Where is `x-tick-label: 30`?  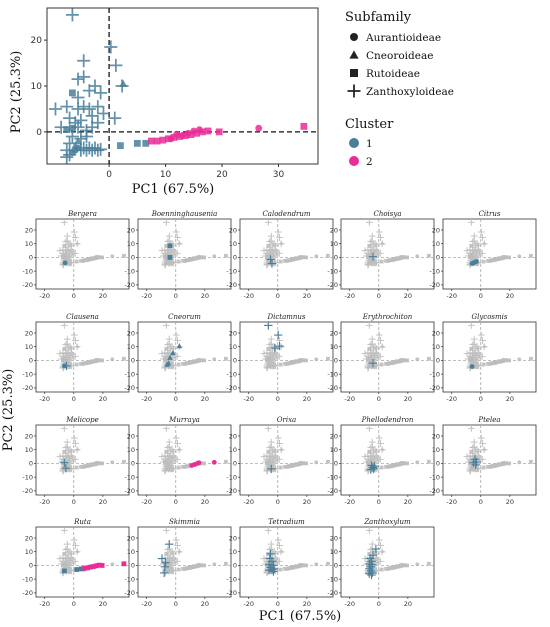 x-tick-label: 30 is located at coordinates (279, 175).